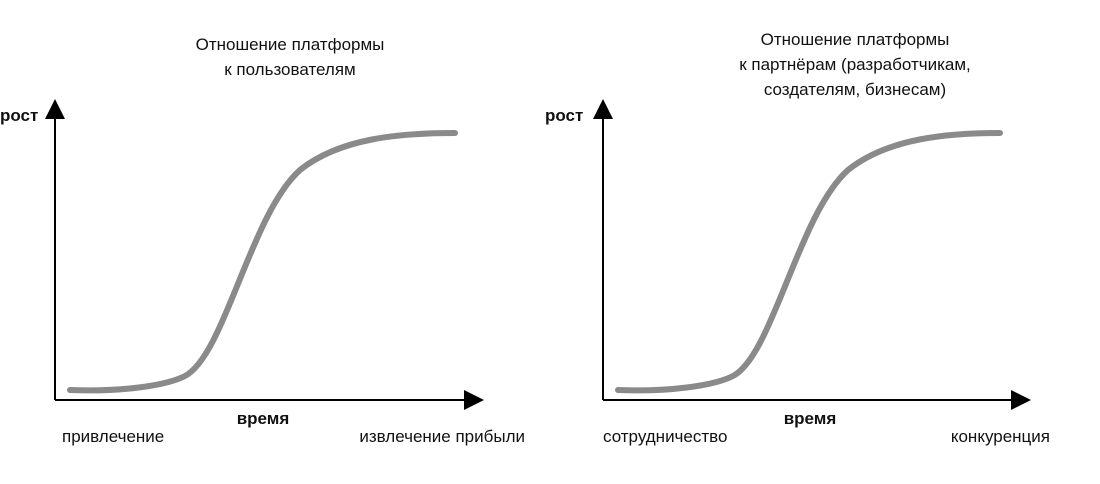  I want to click on title-line: создателям, бизнесам), so click(855, 89).